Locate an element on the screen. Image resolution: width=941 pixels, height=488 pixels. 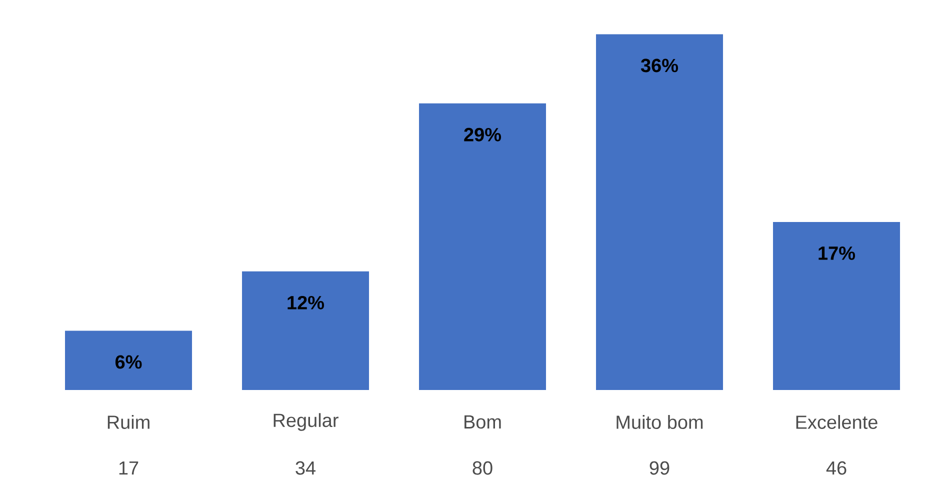
x-tick-label: Bom is located at coordinates (482, 422).